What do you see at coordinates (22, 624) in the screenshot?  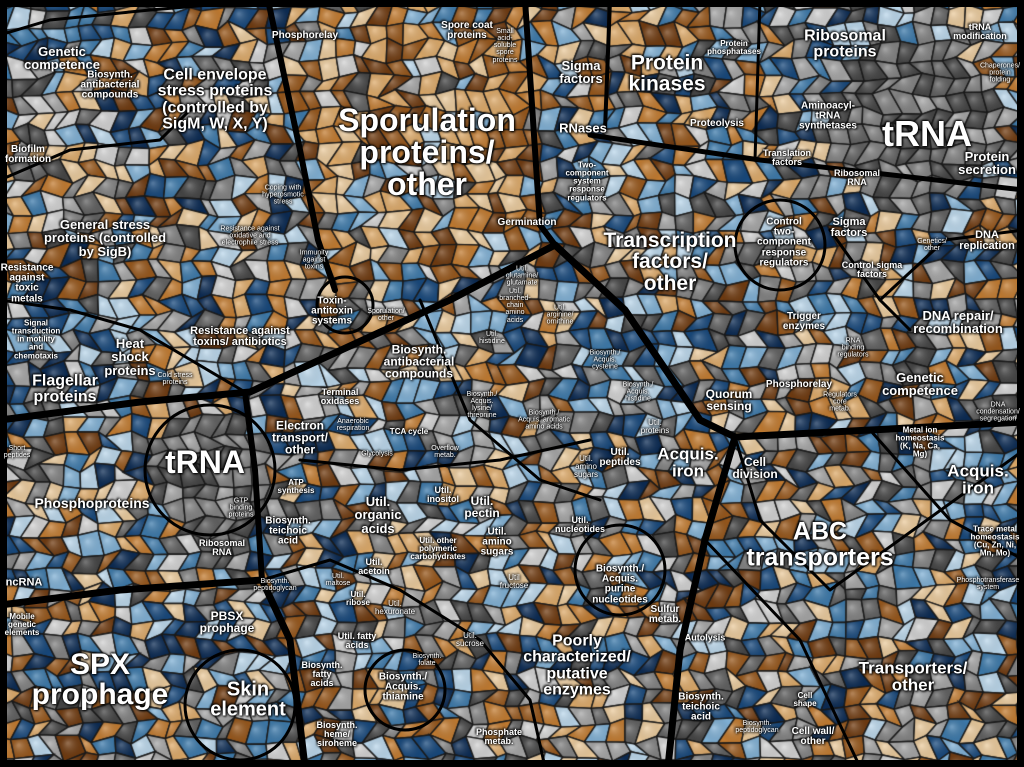 I see `category-label: Mobile genetic elements` at bounding box center [22, 624].